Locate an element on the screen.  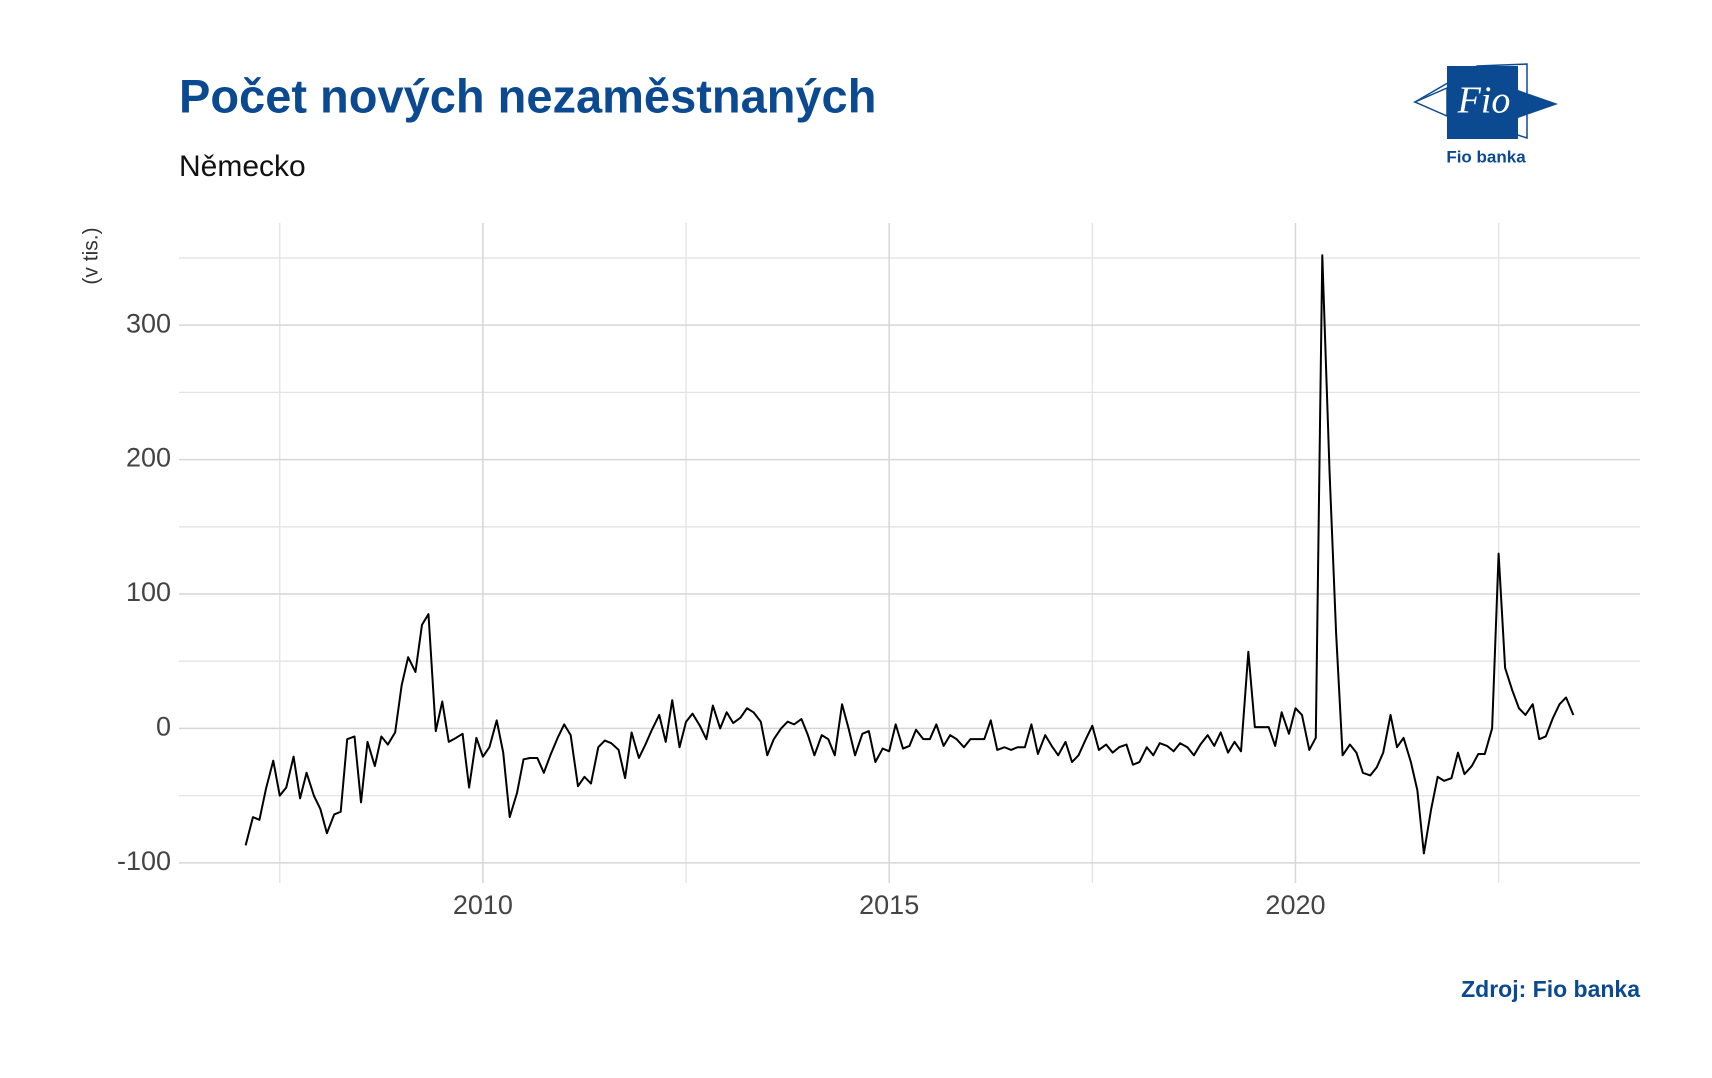
y-tick-label: 100 is located at coordinates (148, 592).